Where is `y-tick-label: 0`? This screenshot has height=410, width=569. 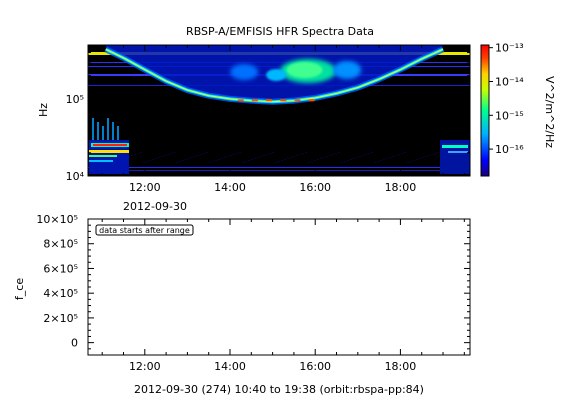
y-tick-label: 0 is located at coordinates (74, 343).